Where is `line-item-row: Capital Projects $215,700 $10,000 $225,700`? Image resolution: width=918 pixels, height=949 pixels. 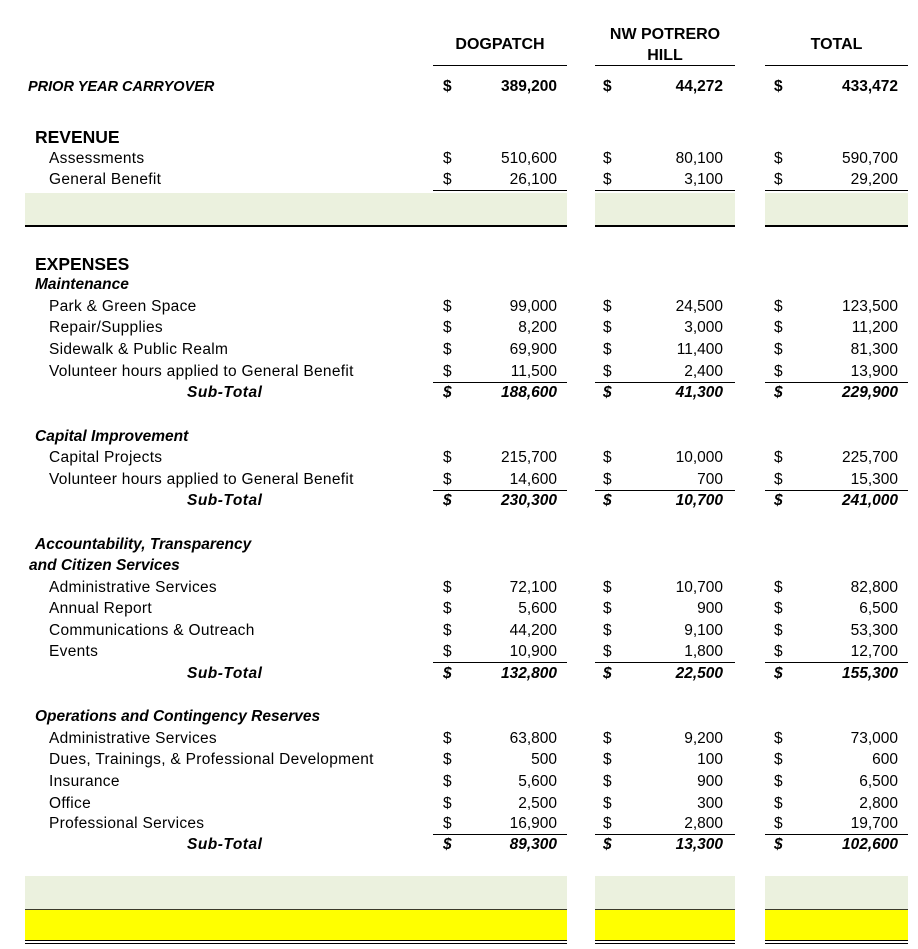
line-item-row: Capital Projects $215,700 $10,000 $225,700 is located at coordinates (459, 458).